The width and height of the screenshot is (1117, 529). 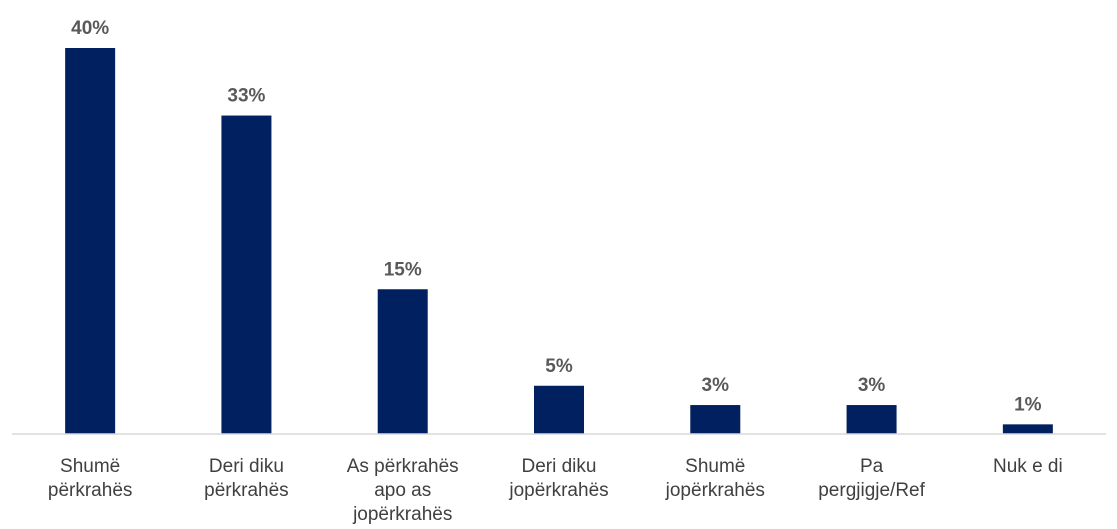 I want to click on category-label-3: Deri diku jopërkrahës, so click(x=558, y=478).